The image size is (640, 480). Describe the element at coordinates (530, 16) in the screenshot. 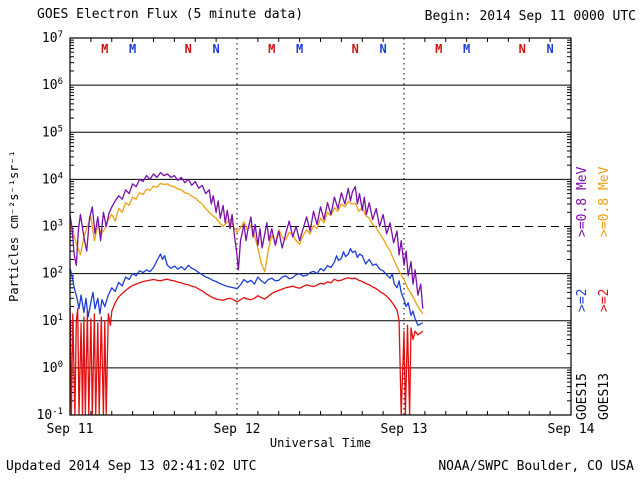

I see `begin-timestamp: Begin: 2014 Sep 11 0000 UTC` at that location.